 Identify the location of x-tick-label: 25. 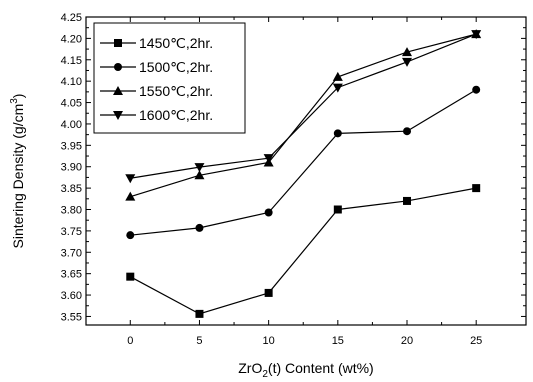
(476, 341).